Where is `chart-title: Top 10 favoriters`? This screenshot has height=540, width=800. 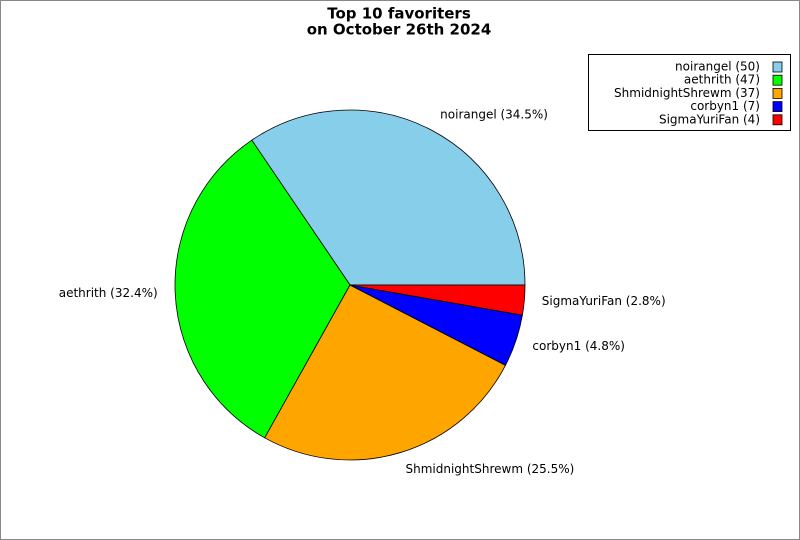
chart-title: Top 10 favoriters is located at coordinates (399, 14).